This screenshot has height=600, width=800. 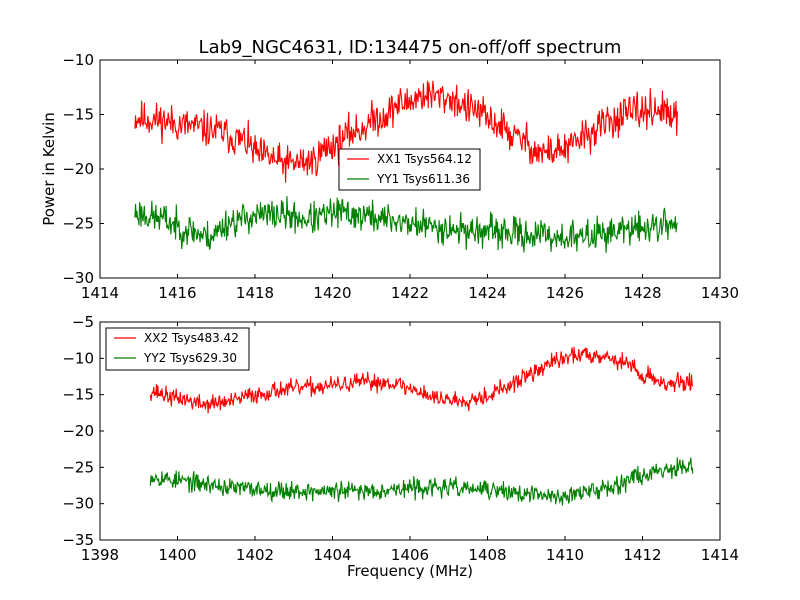 I want to click on x-tick-label: 1402, so click(x=255, y=555).